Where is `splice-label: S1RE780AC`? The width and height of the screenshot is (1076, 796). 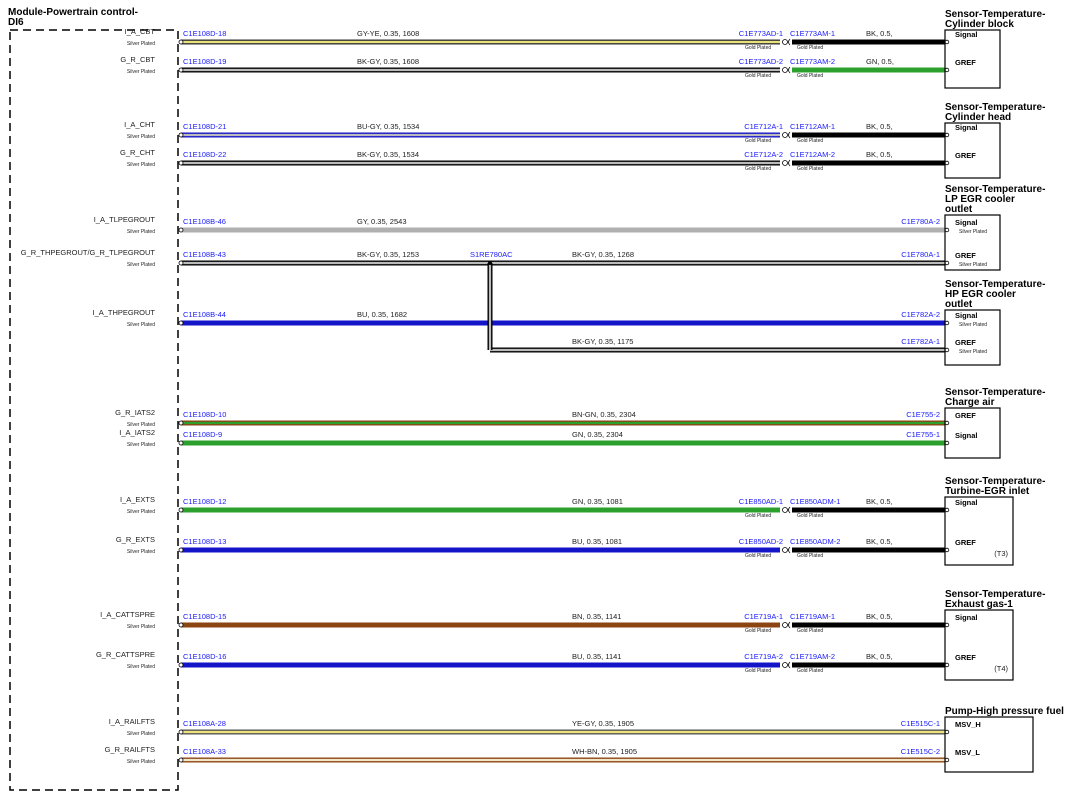
splice-label: S1RE780AC is located at coordinates (491, 254).